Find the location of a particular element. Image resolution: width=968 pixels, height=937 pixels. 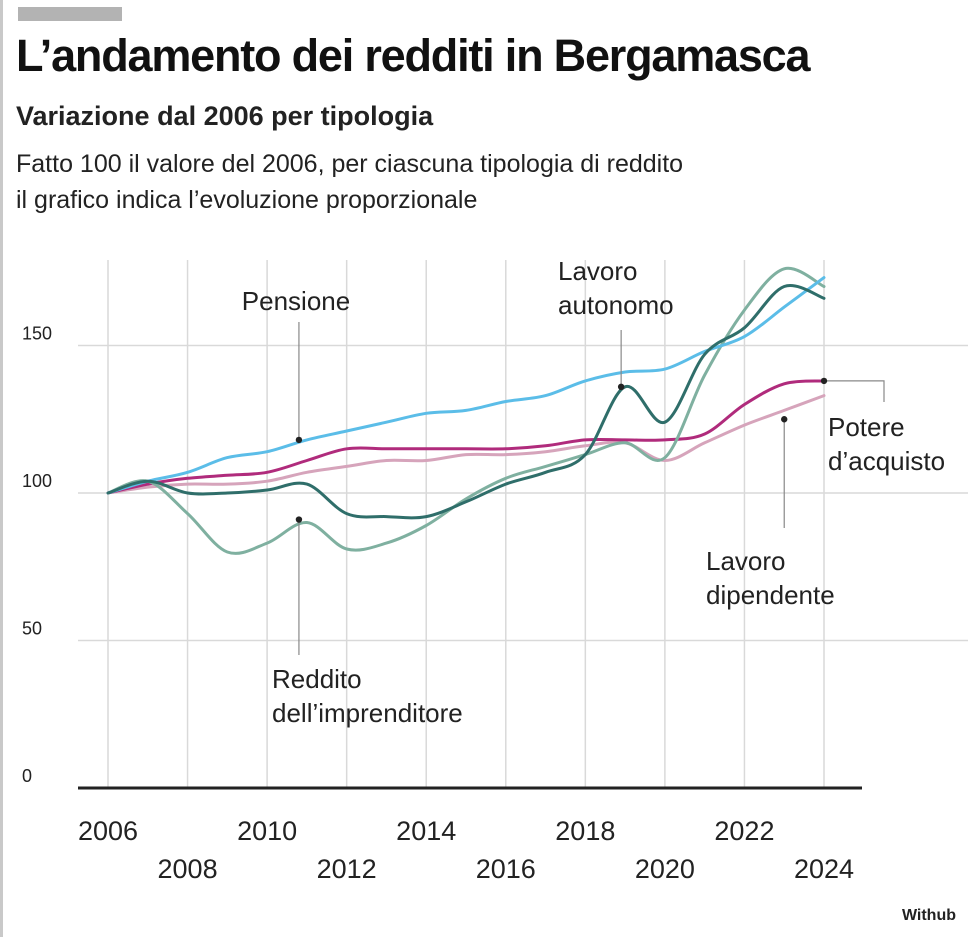

header-accent-bar is located at coordinates (70, 14).